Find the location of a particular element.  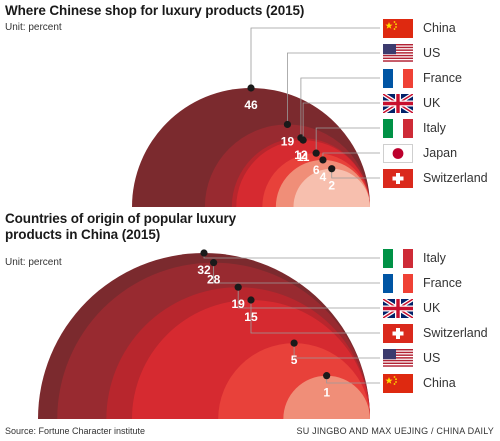

value-label-italy: 6 is located at coordinates (316, 170).